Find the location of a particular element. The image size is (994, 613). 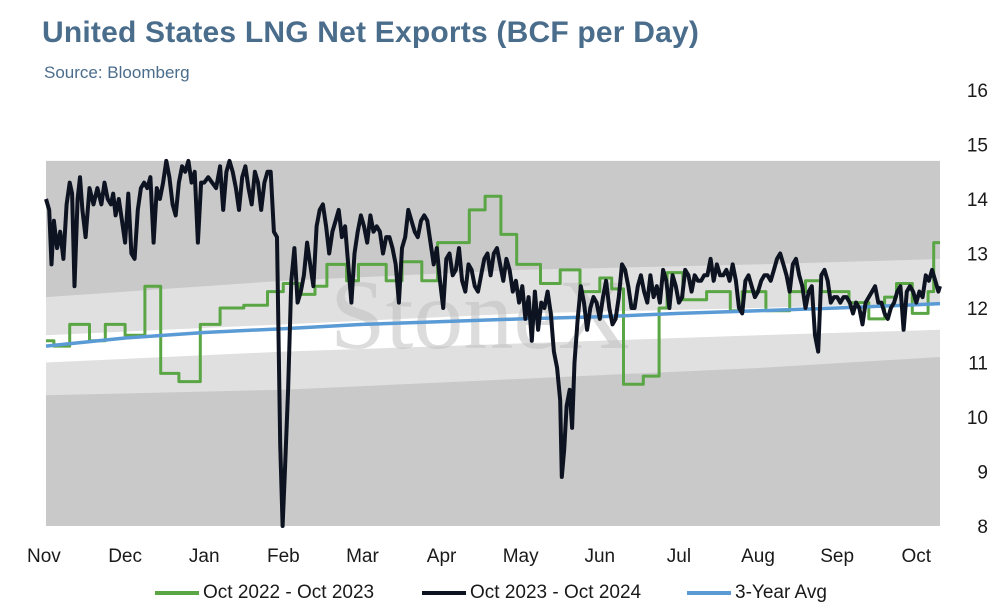

y-tick-label: 13 is located at coordinates (977, 255).